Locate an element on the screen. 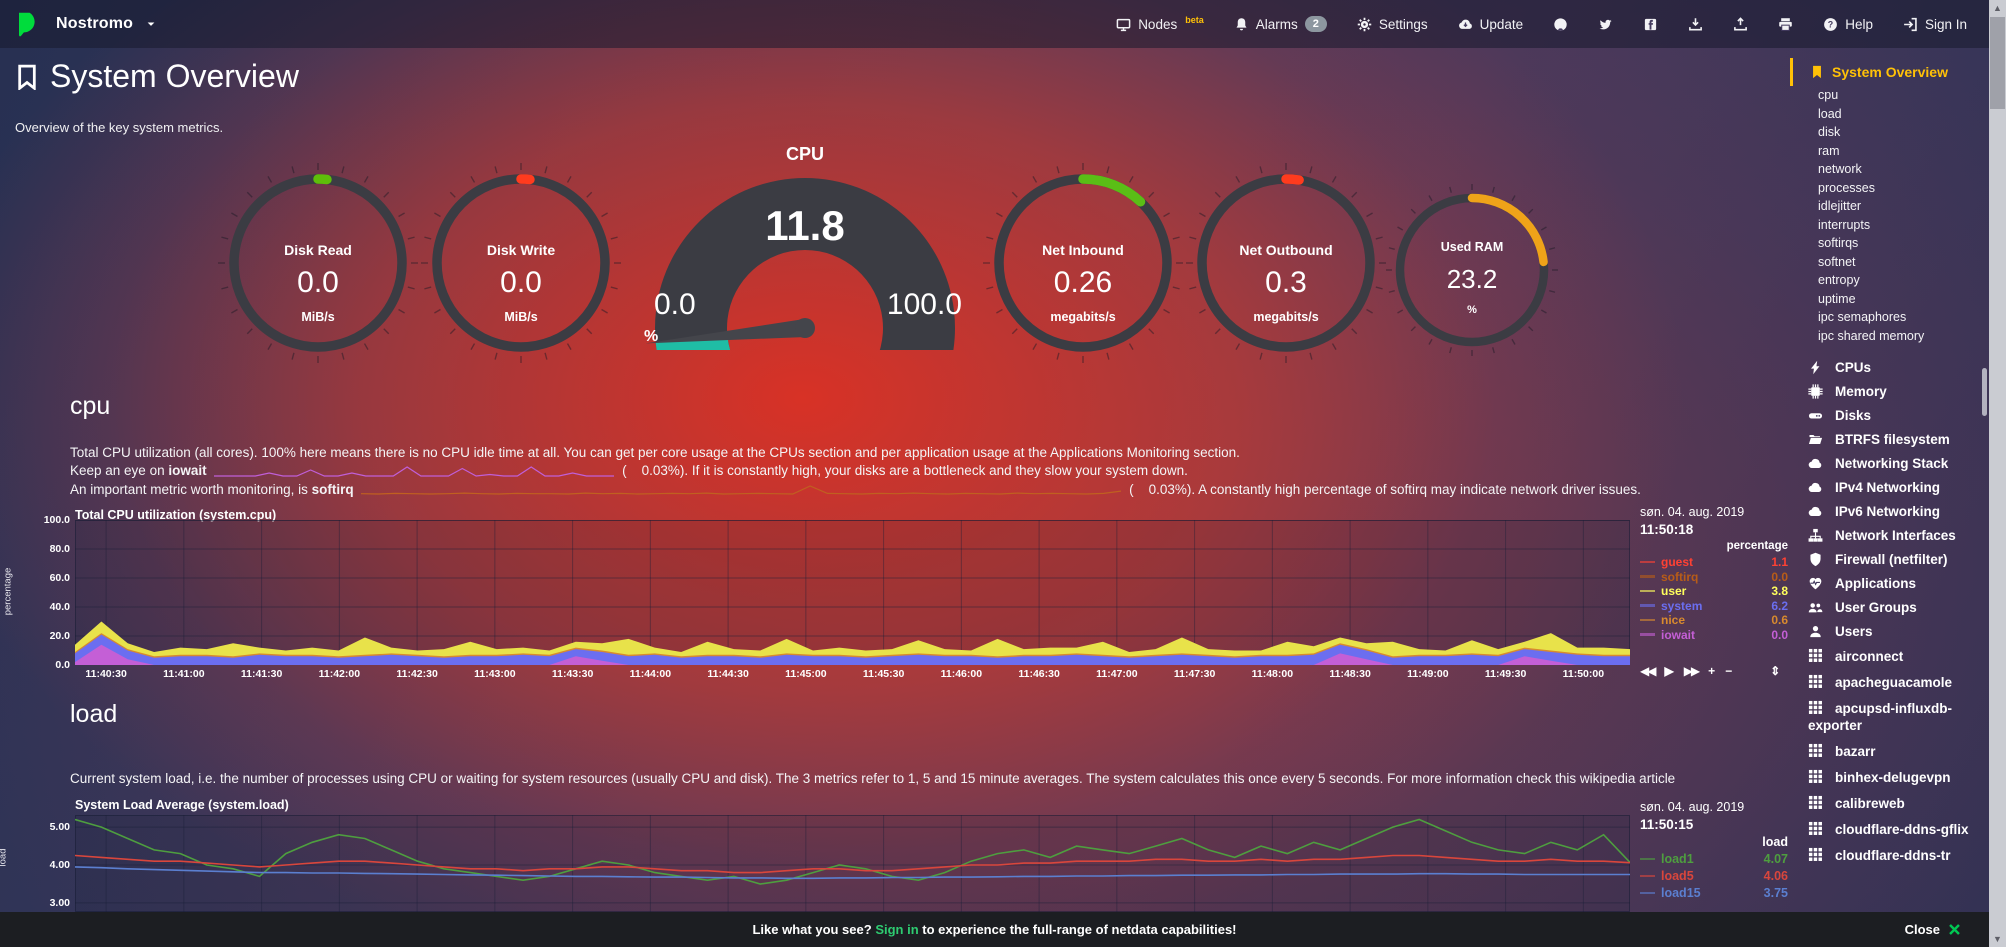 The height and width of the screenshot is (947, 2006). help-button: ? Help is located at coordinates (1848, 24).